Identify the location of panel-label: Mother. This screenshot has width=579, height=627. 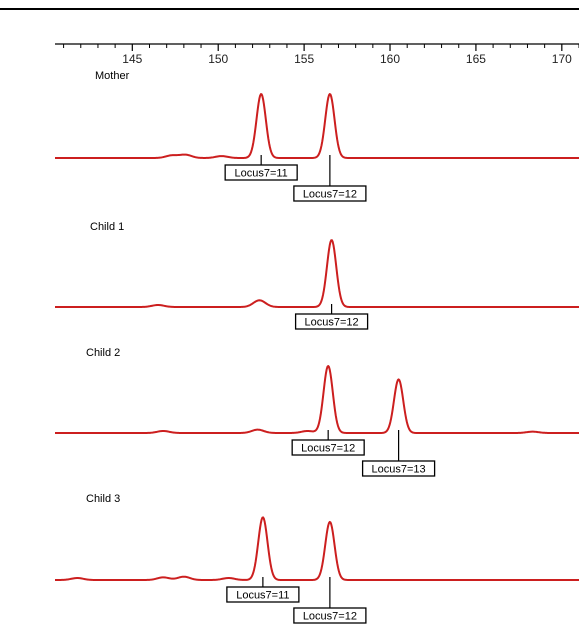
(112, 76).